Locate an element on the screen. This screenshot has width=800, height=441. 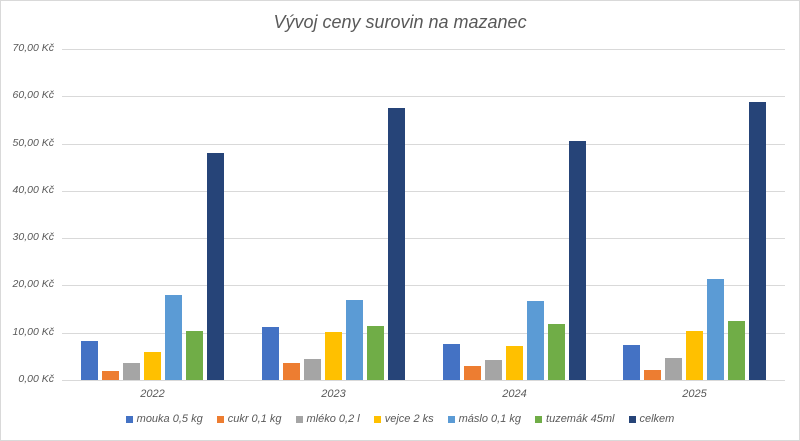
y-tick-label: 20,00 Kč is located at coordinates (33, 284).